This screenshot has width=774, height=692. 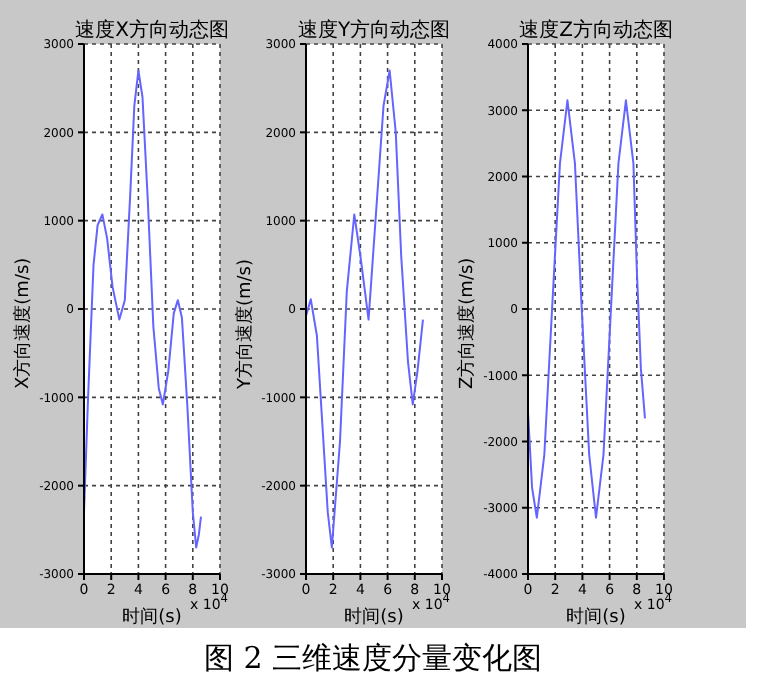 What do you see at coordinates (23, 323) in the screenshot?
I see `y-axis-title: X方向速度(m/s)` at bounding box center [23, 323].